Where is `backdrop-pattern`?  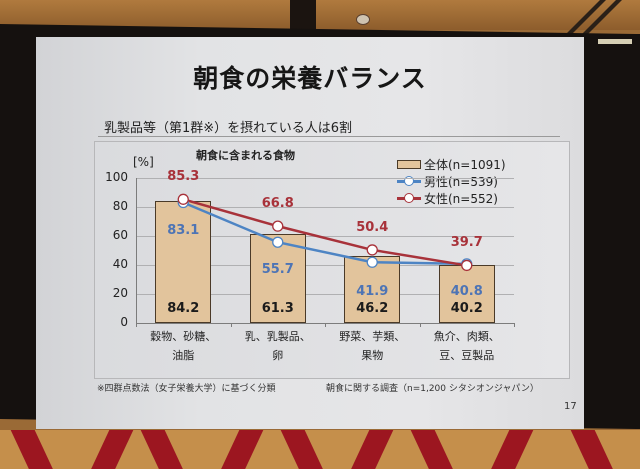
backdrop-pattern is located at coordinates (320, 449).